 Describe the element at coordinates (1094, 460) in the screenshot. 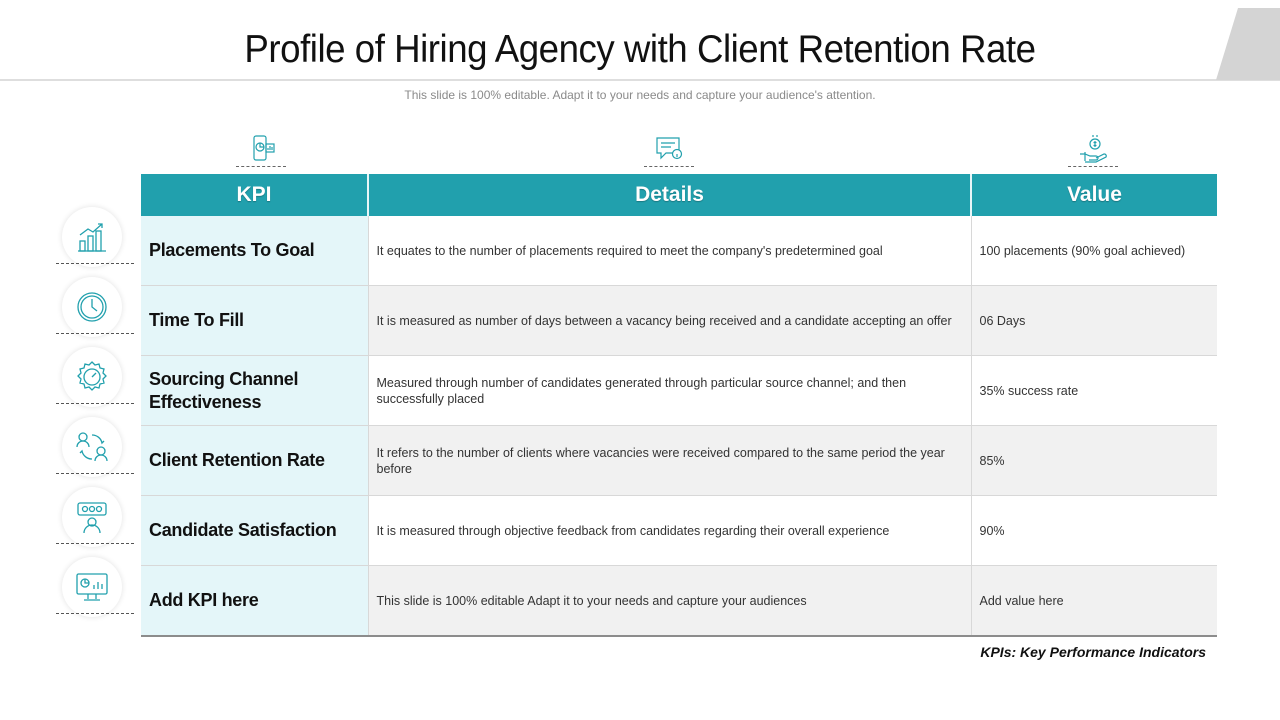

I see `value-cell: 85%` at that location.